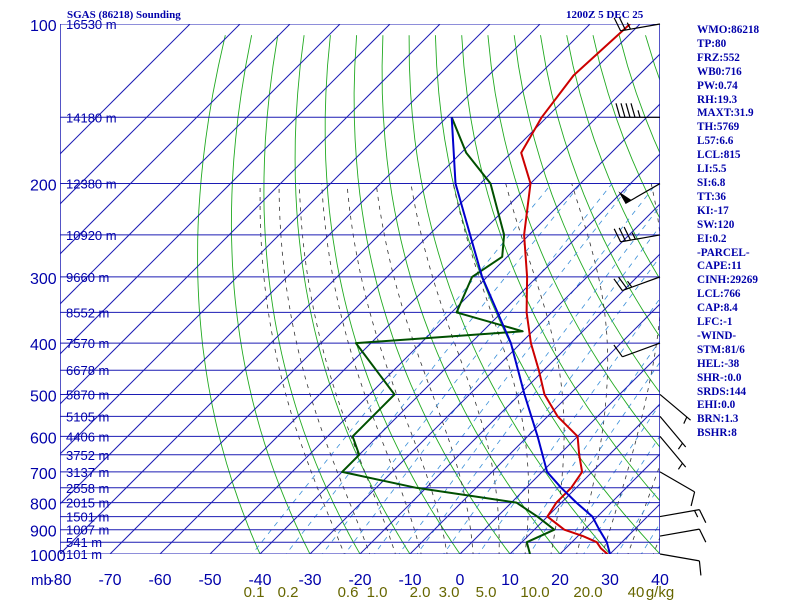 The height and width of the screenshot is (600, 800). What do you see at coordinates (87, 277) in the screenshot?
I see `height-label: 9660 m` at bounding box center [87, 277].